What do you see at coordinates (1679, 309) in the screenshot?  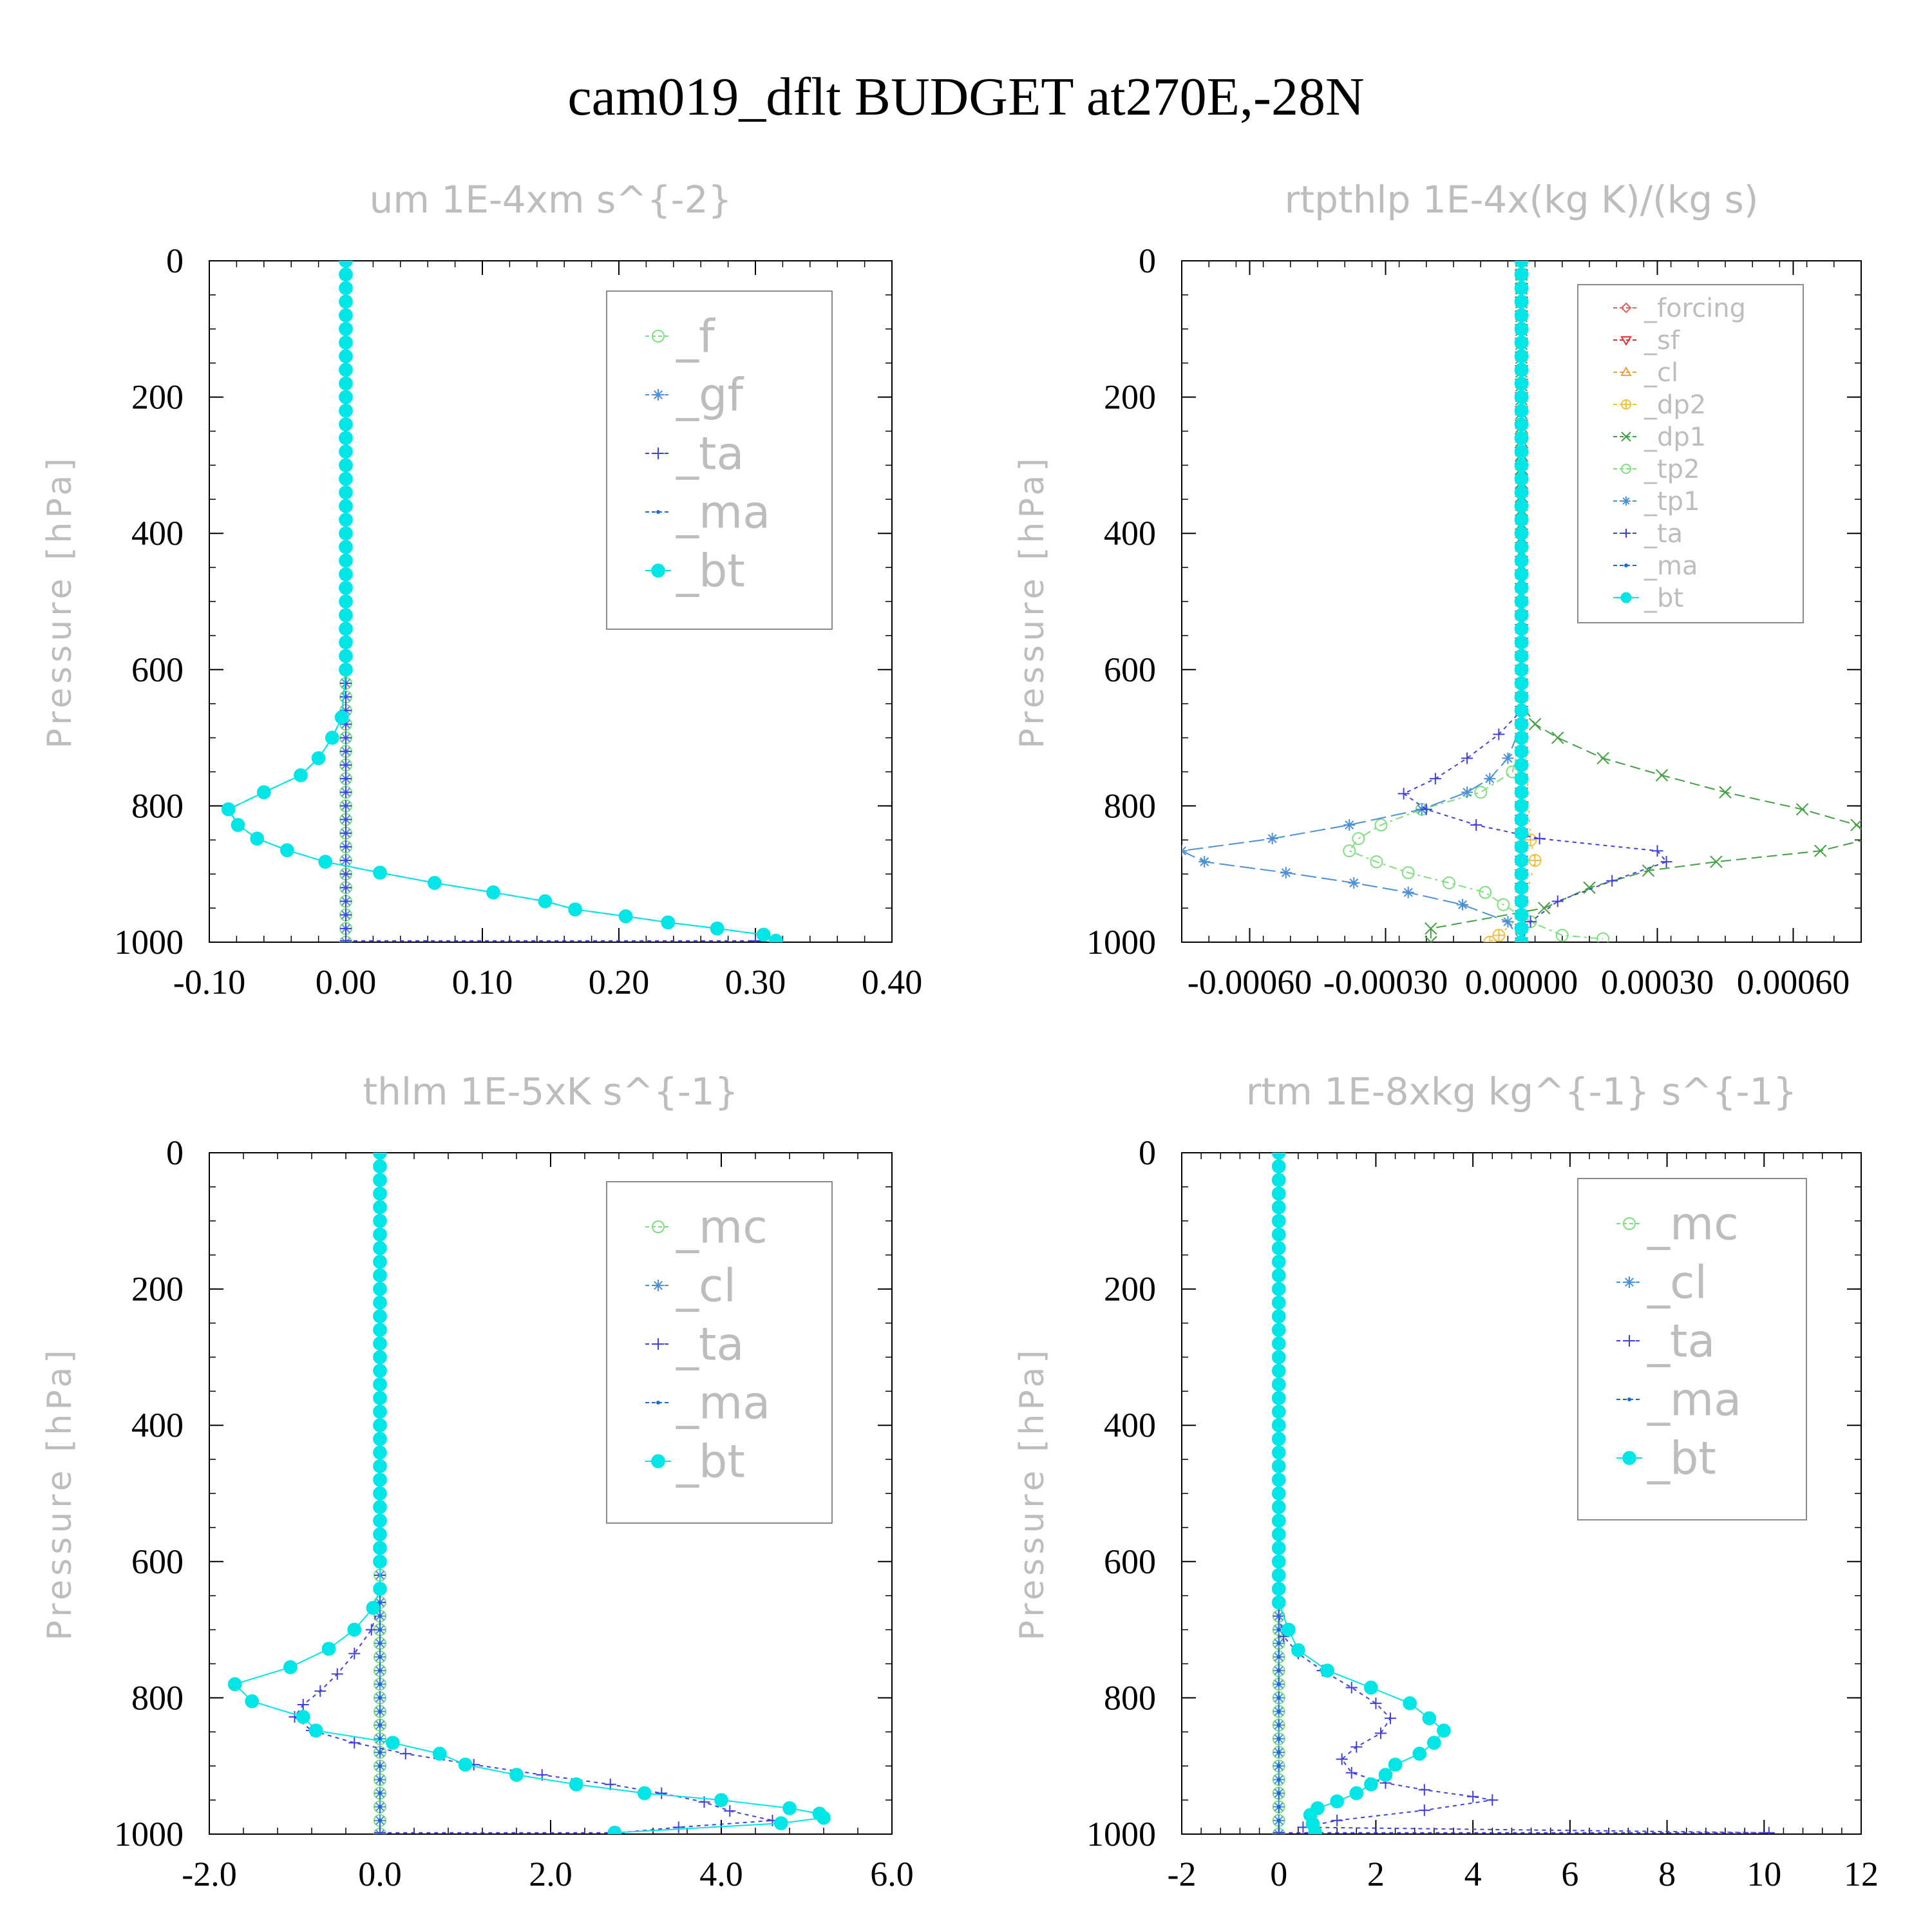 I see `legend-item-forcing: _forcing` at bounding box center [1679, 309].